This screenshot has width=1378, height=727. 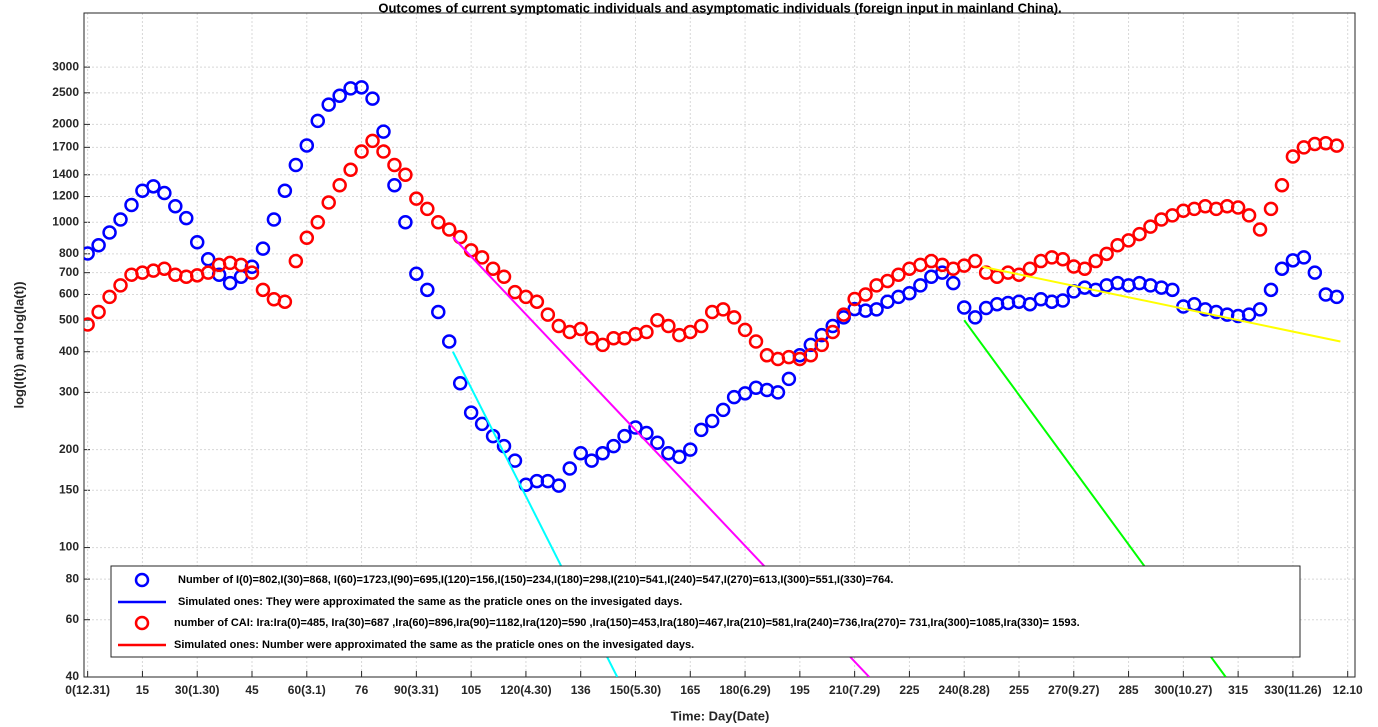 What do you see at coordinates (471, 690) in the screenshot?
I see `x-tick-label: 105` at bounding box center [471, 690].